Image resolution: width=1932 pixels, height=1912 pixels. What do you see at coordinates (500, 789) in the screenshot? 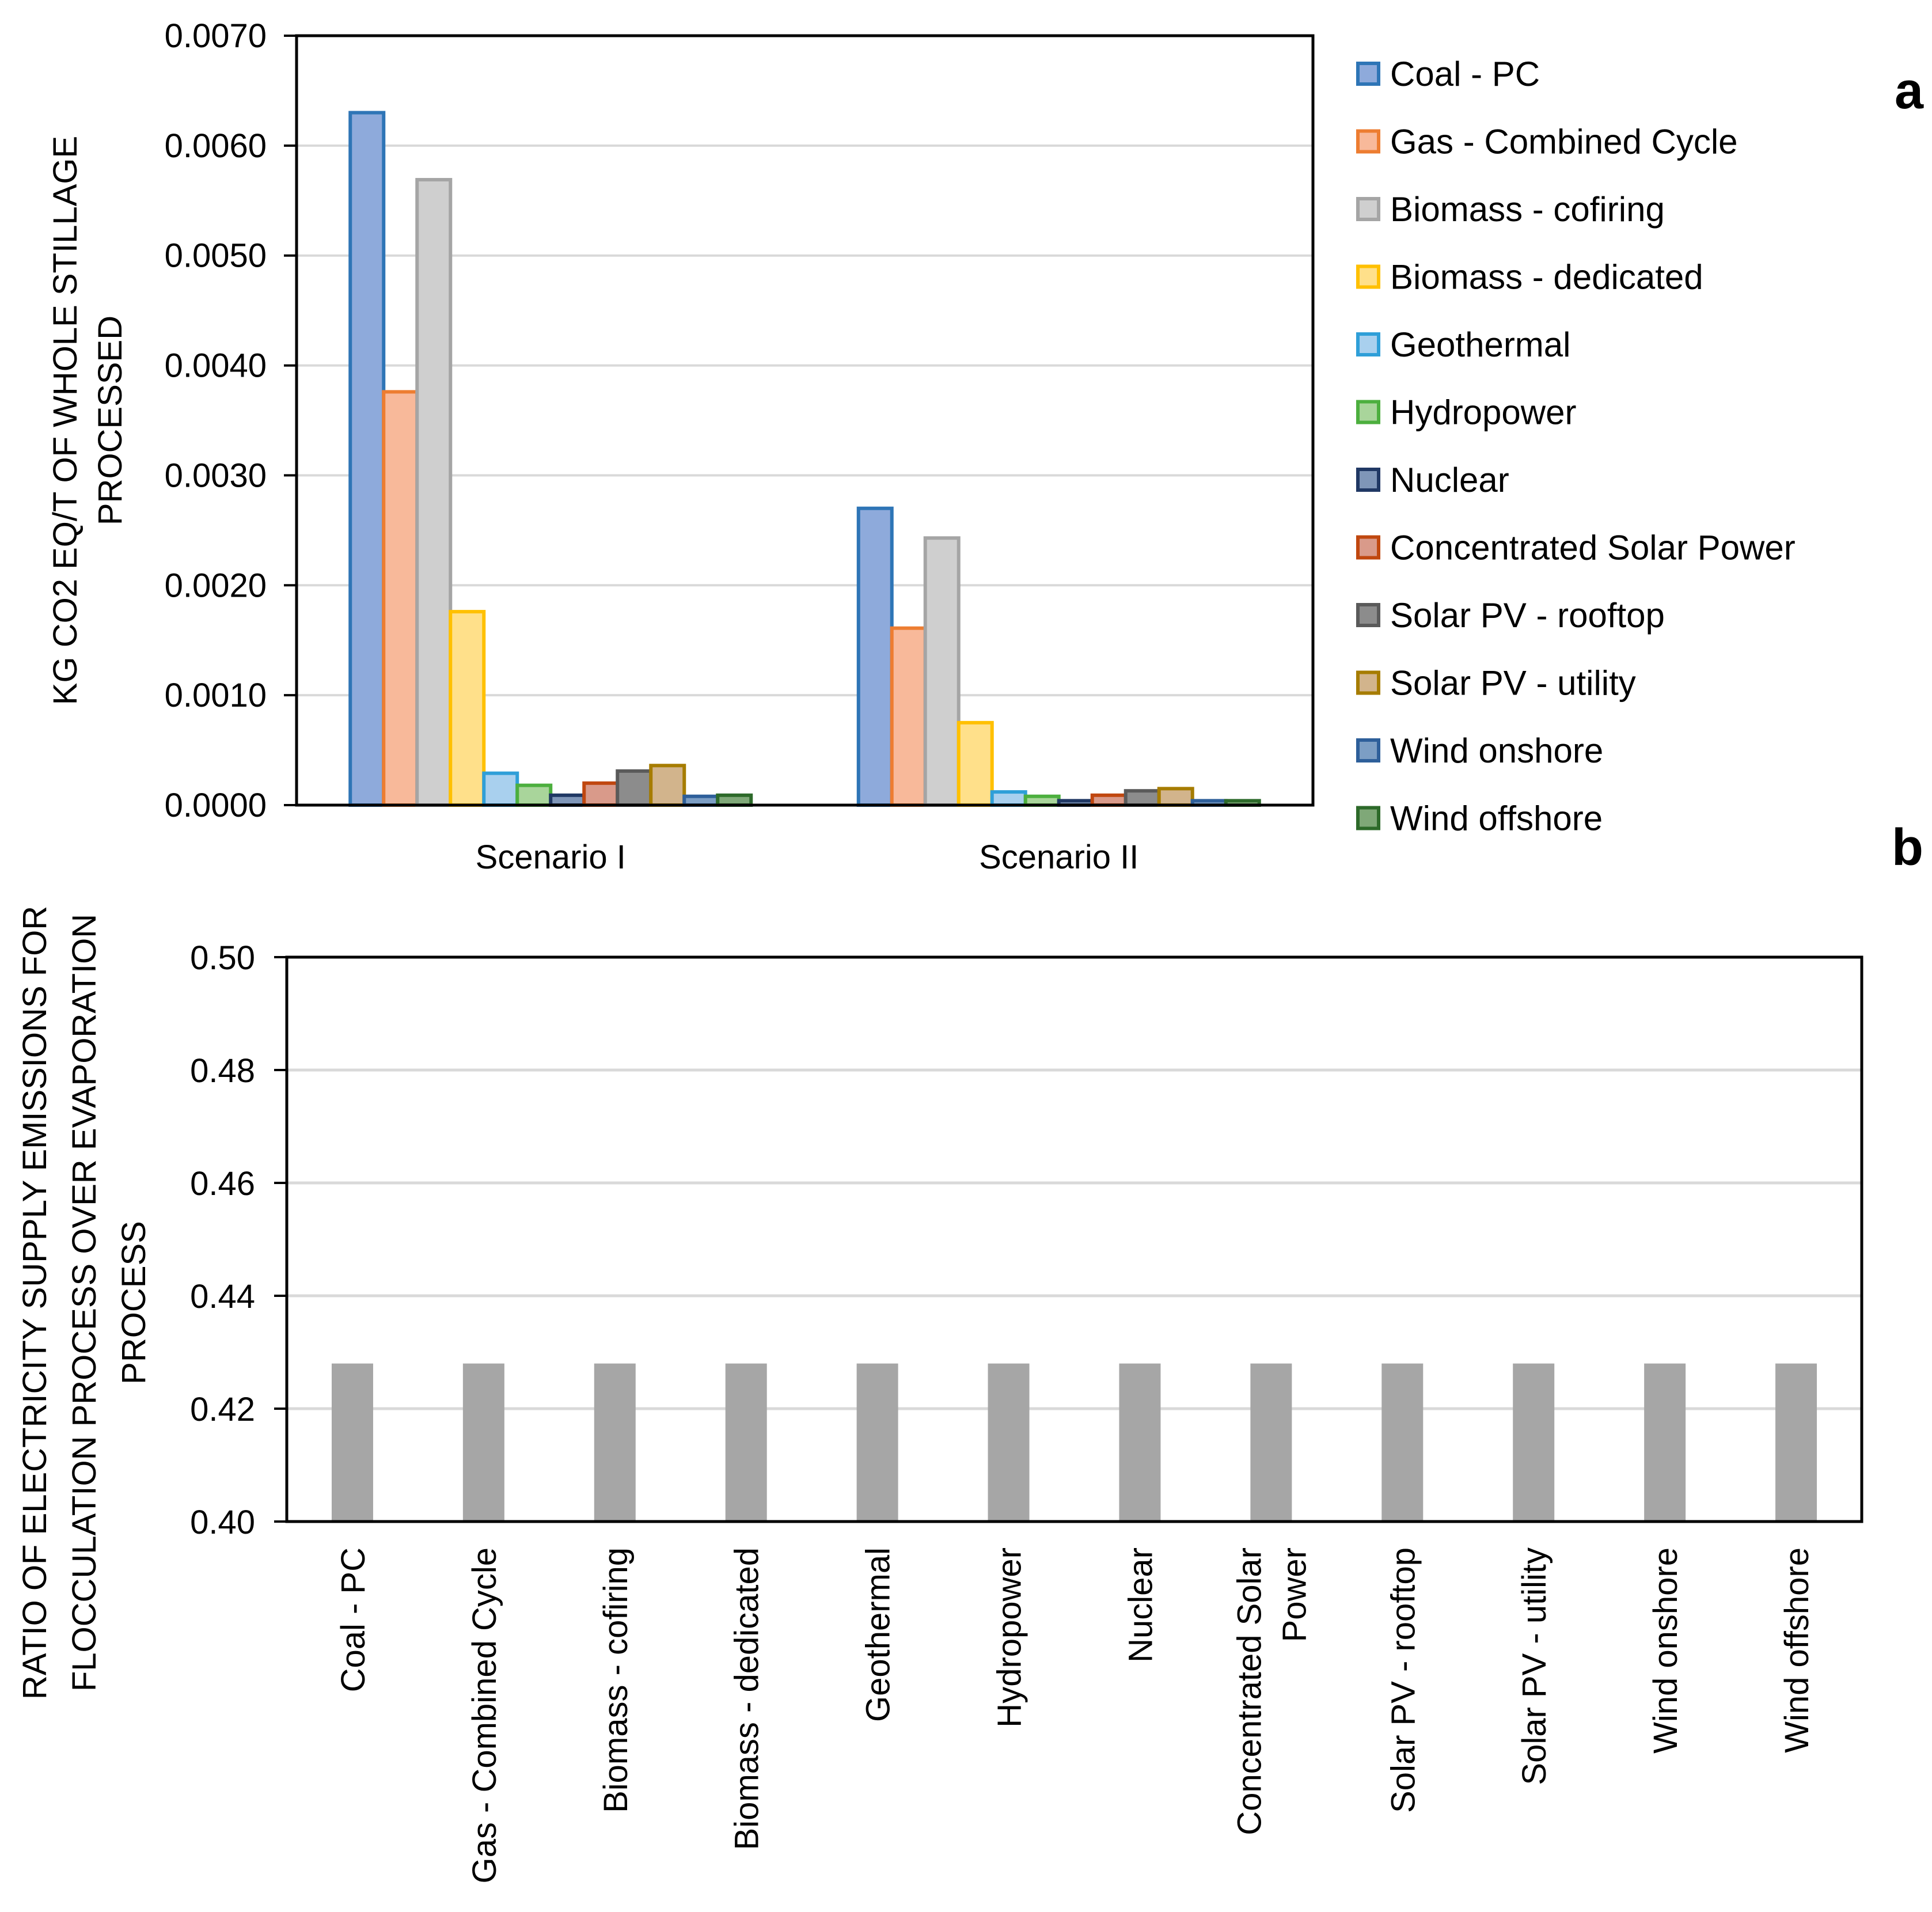
I see `bar-geothermal-scenario-i` at bounding box center [500, 789].